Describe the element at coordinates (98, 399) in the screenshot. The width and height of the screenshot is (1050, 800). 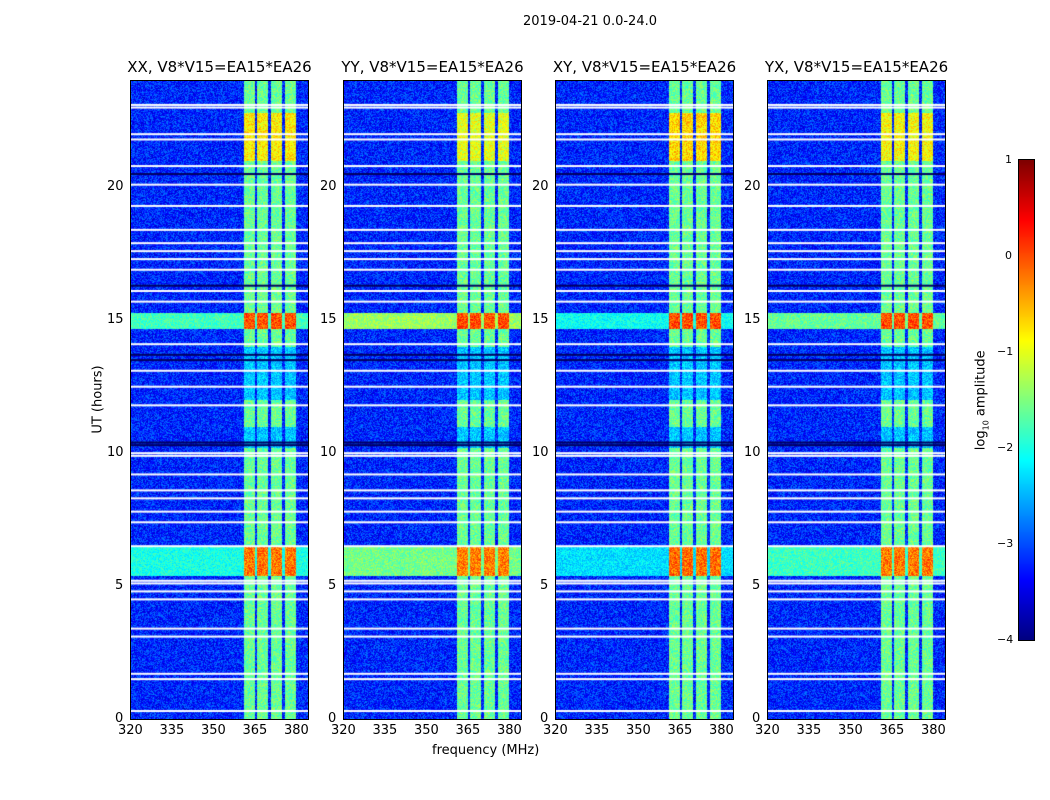
I see `y-axis-label: UT (hours)` at that location.